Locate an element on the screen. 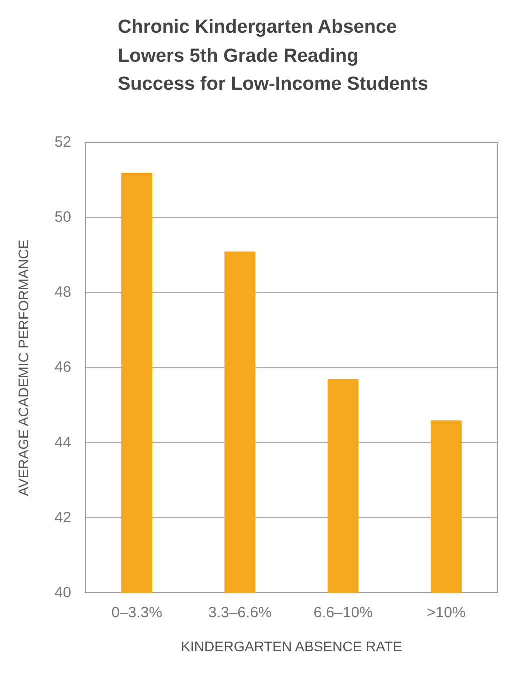  y-tick-label: 52 is located at coordinates (63, 142).